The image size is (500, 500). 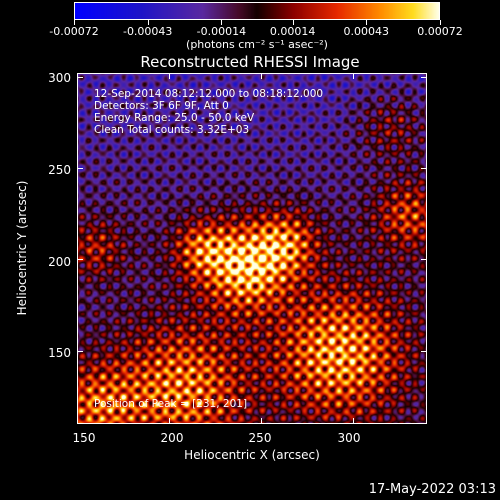 I want to click on x-tick-label: 150, so click(x=84, y=438).